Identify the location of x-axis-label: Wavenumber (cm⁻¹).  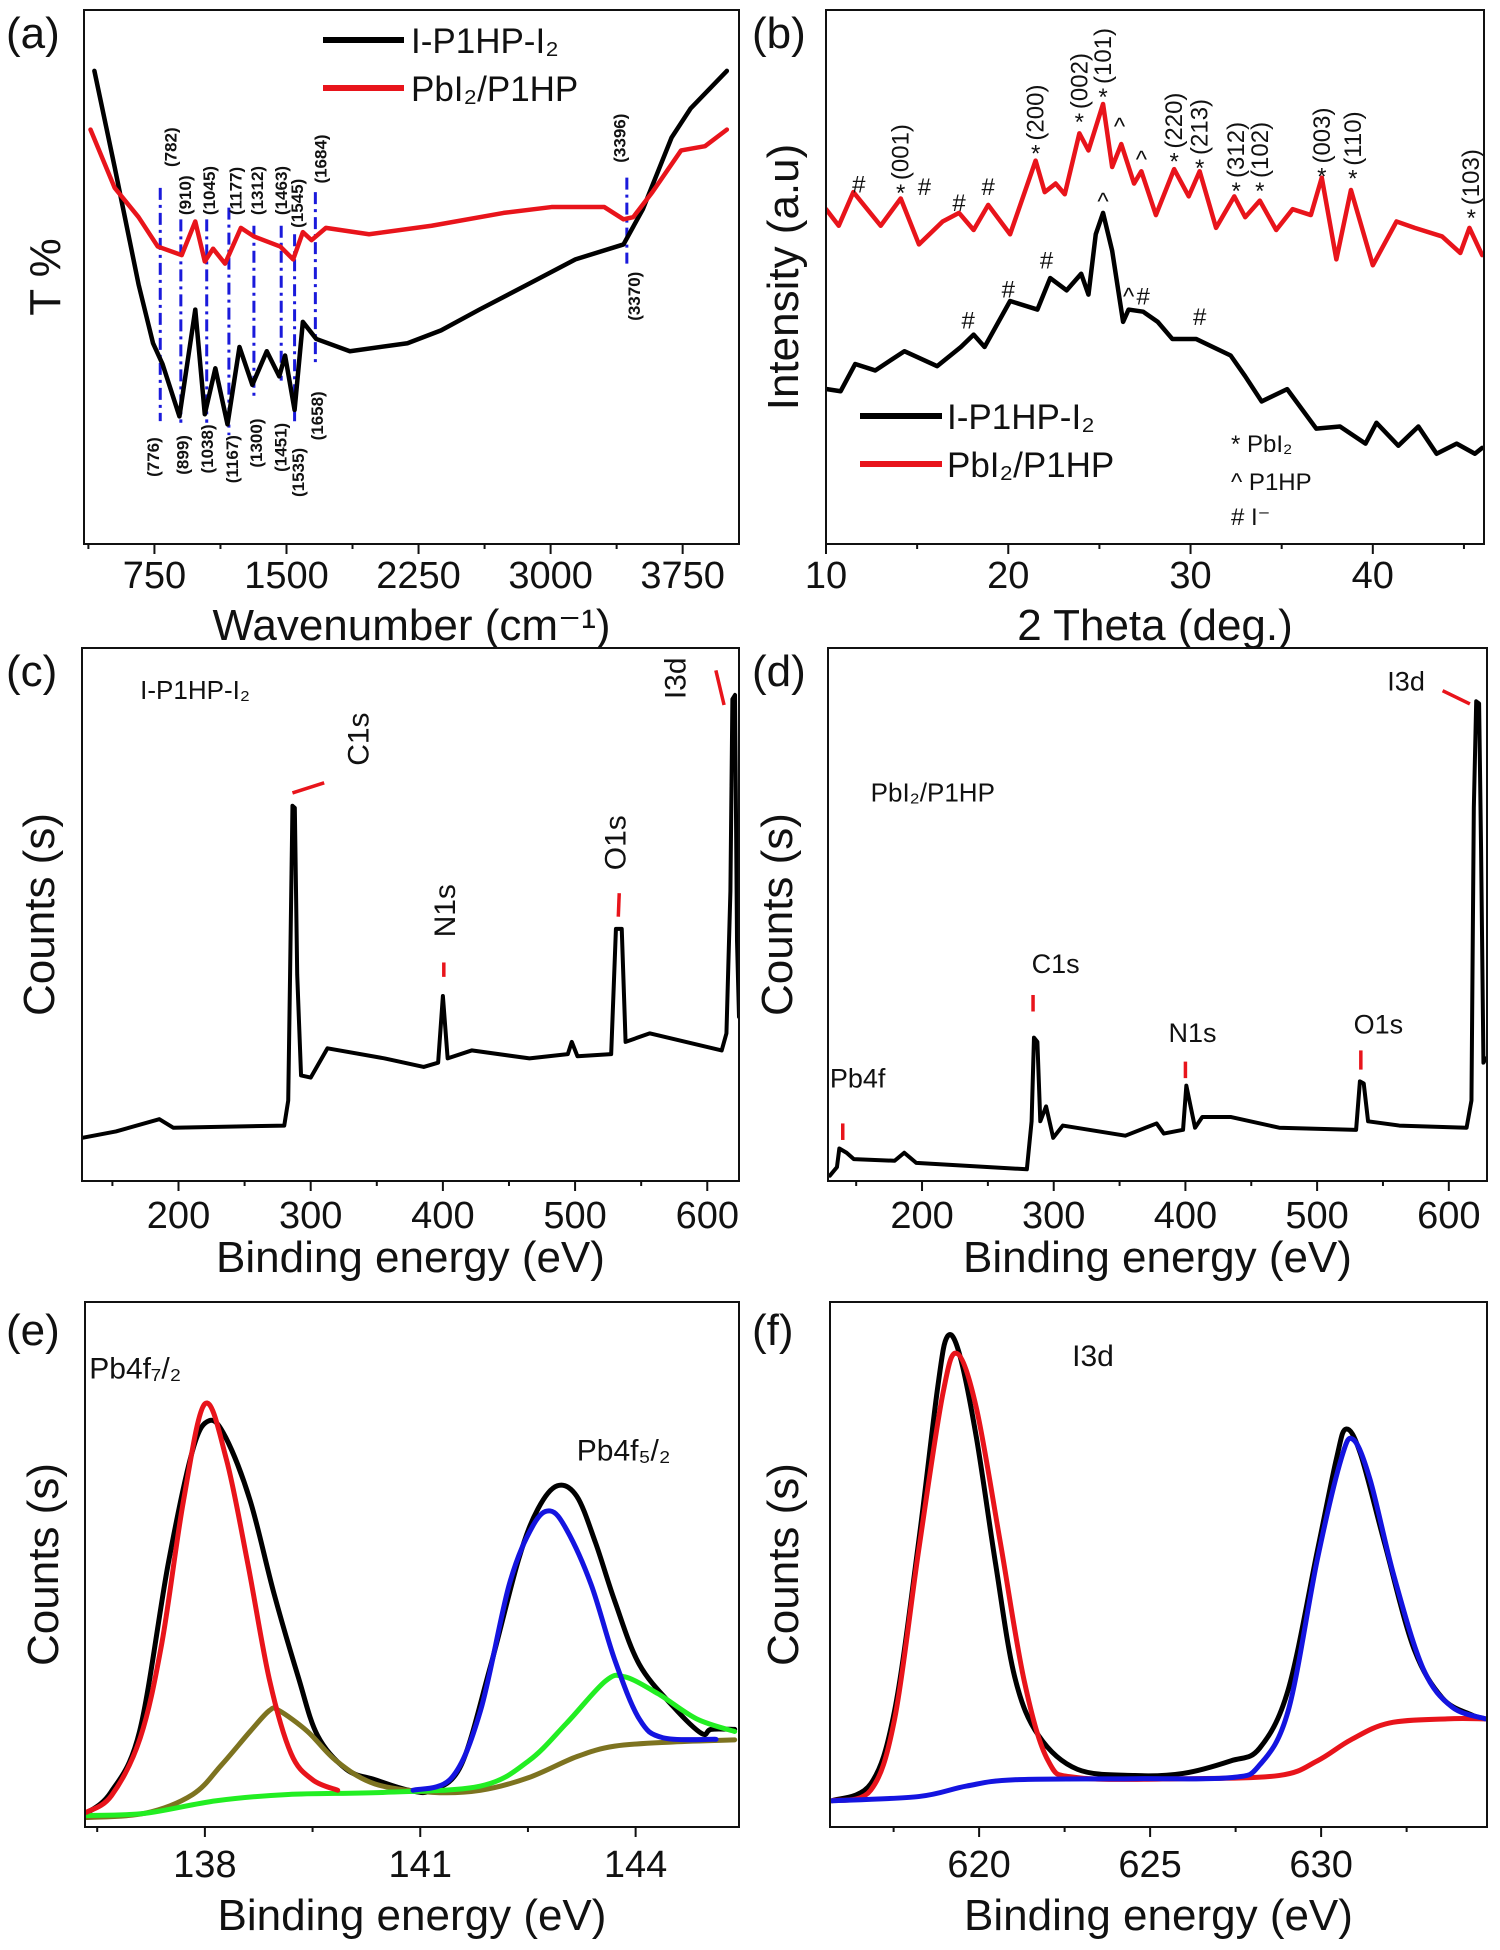
(411, 625).